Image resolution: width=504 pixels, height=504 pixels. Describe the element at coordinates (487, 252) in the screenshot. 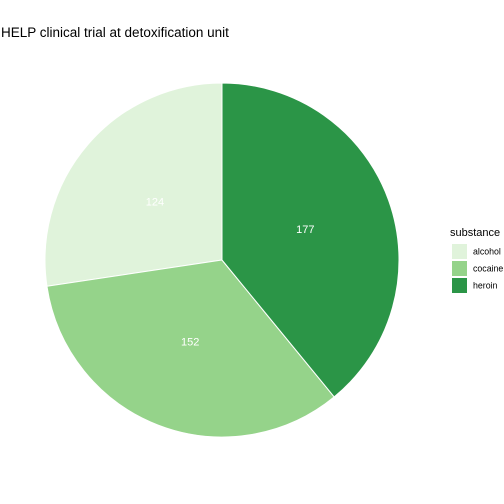

I see `legend-label-alcohol: alcohol` at that location.